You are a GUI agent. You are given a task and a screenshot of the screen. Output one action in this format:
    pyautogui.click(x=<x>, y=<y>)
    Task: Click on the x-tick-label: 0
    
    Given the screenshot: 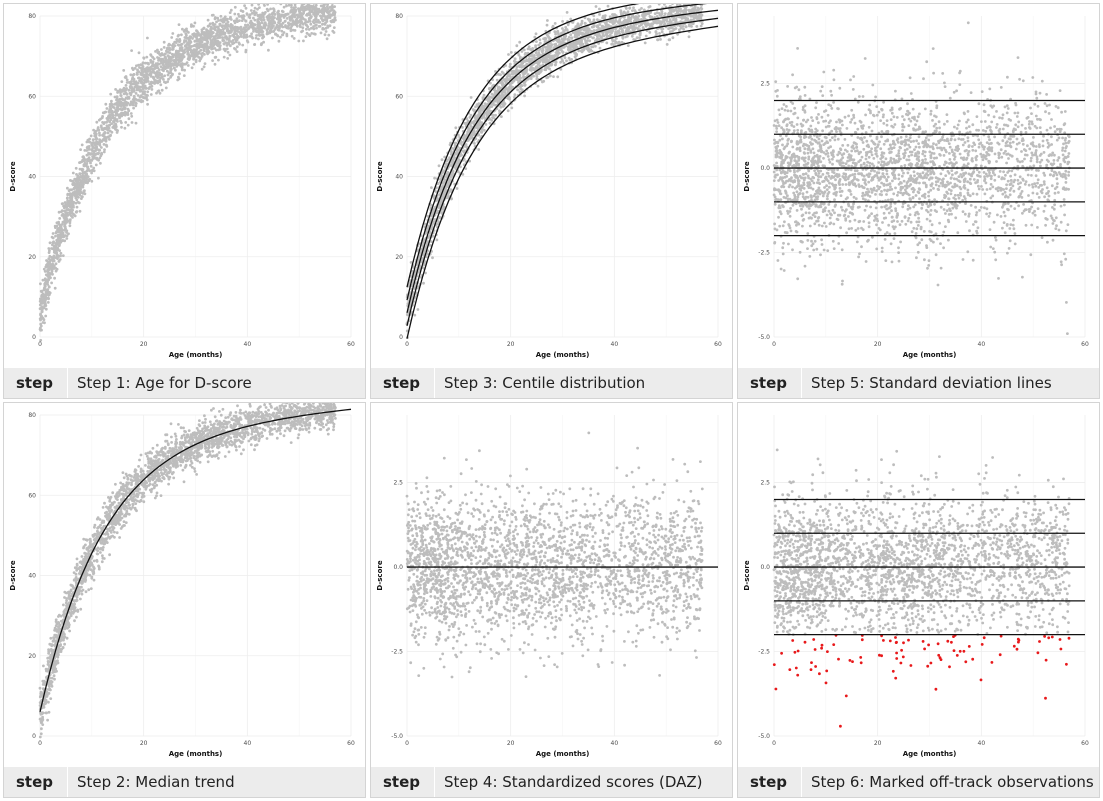 What is the action you would take?
    pyautogui.click(x=40, y=344)
    